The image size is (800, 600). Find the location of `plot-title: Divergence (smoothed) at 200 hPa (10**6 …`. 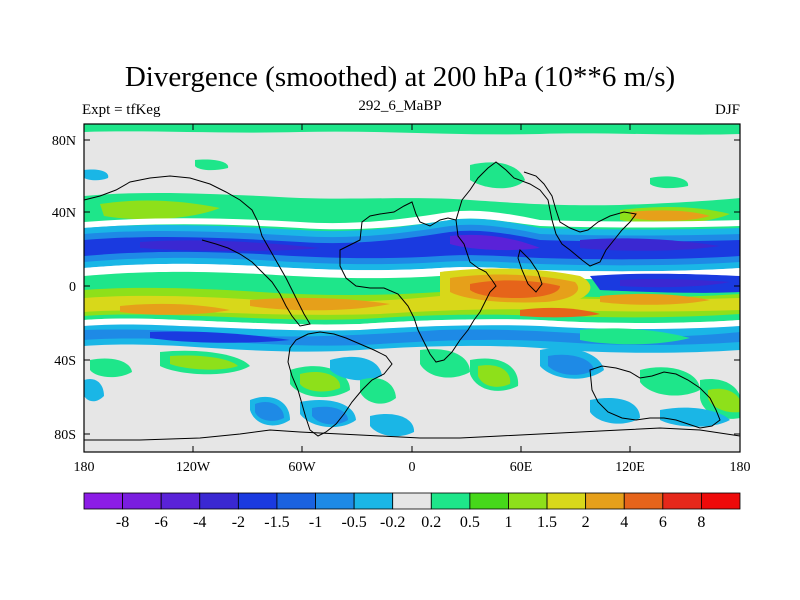

plot-title: Divergence (smoothed) at 200 hPa (10**6 … is located at coordinates (400, 77).